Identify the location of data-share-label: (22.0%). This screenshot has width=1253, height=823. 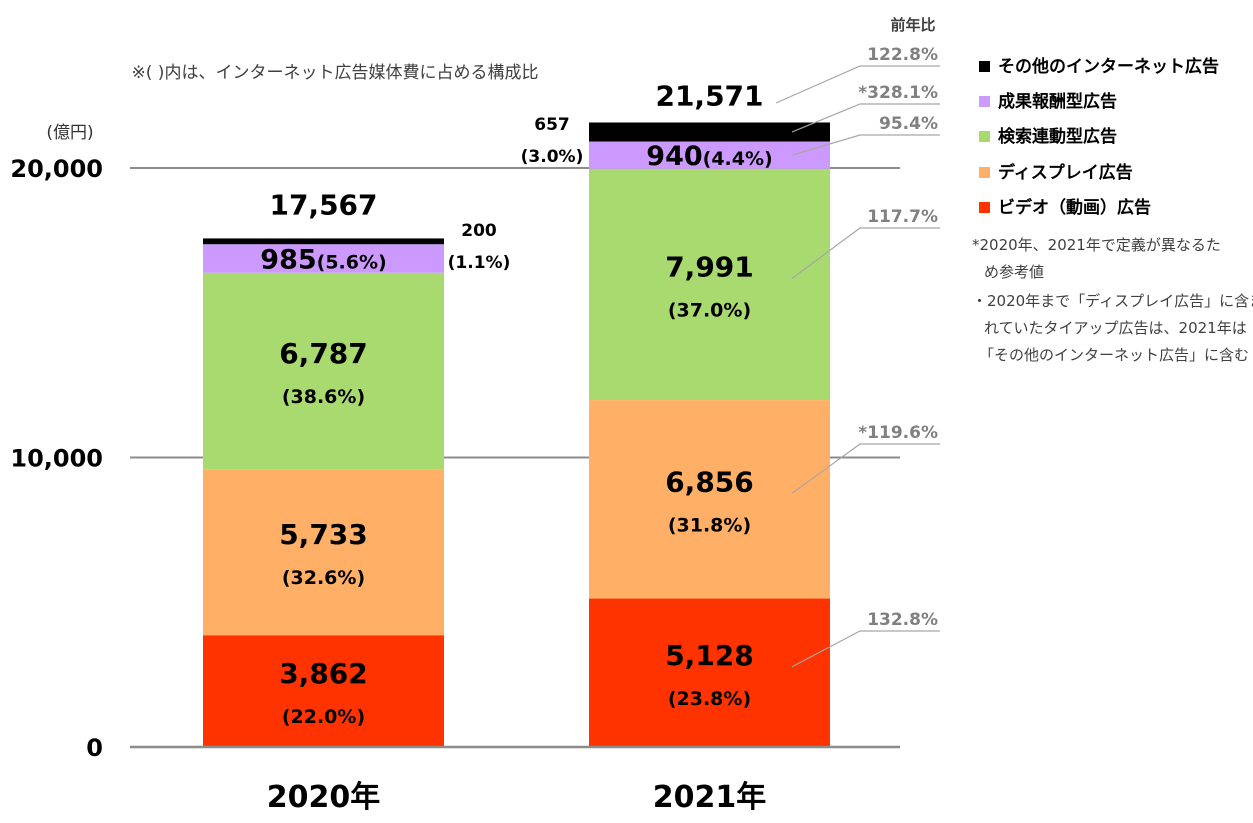
(323, 717).